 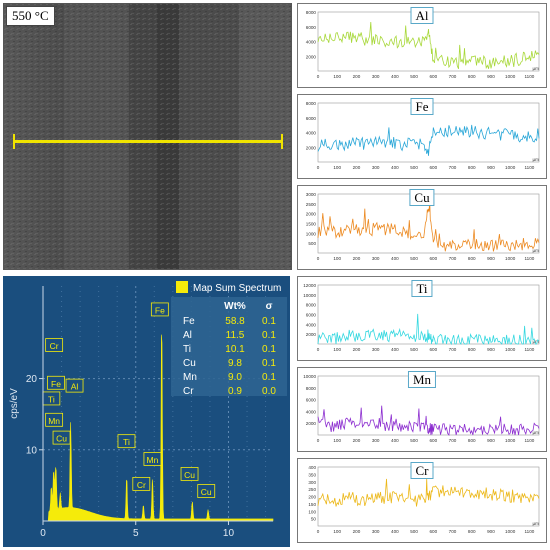 I want to click on y-tick-label: 10, so click(x=32, y=450).